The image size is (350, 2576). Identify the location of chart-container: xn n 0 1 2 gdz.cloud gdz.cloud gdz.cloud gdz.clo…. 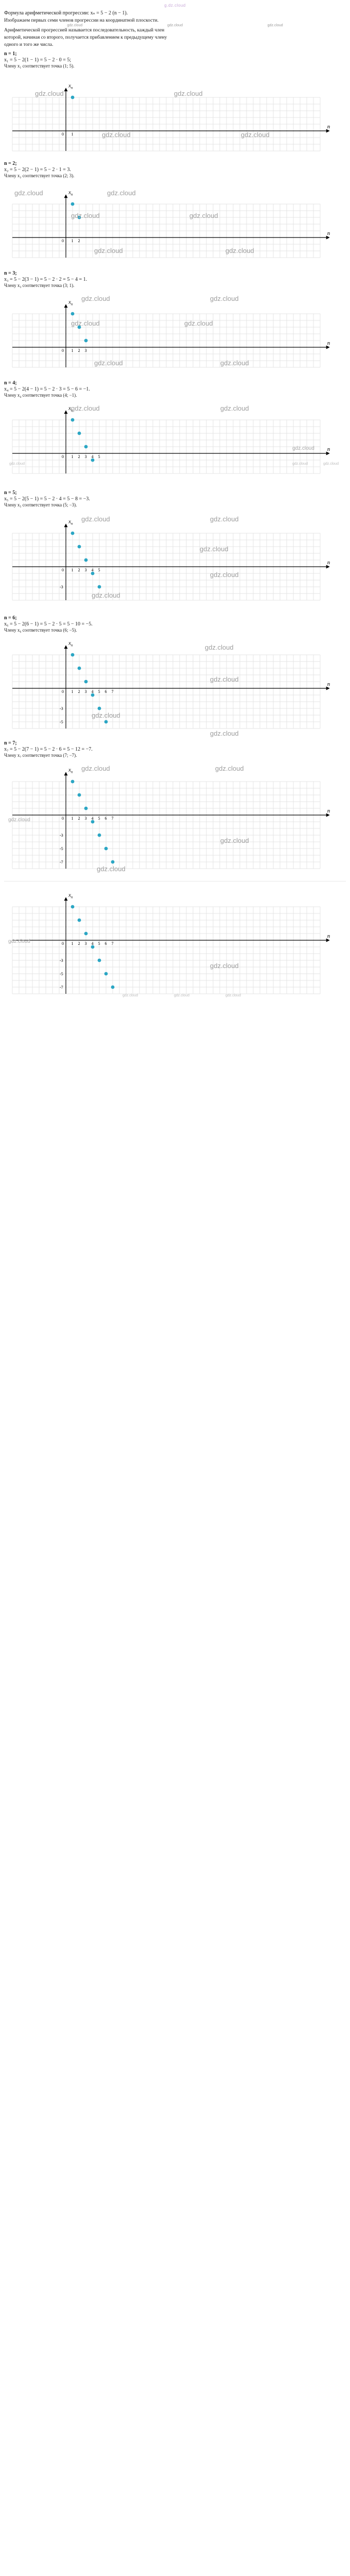
(175, 223).